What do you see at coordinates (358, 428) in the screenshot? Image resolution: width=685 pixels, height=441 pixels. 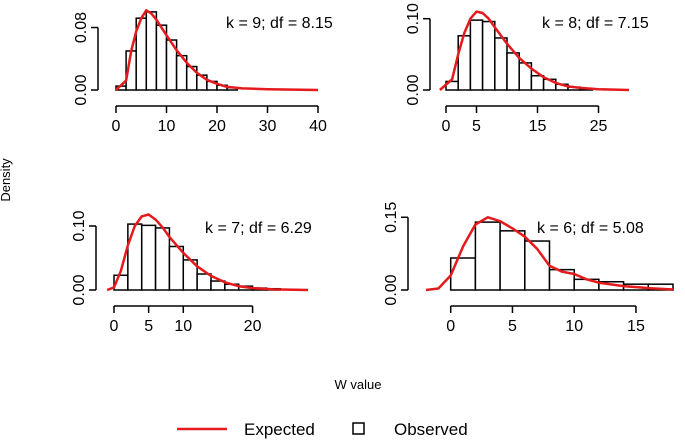 I see `legend-observed-swatch` at bounding box center [358, 428].